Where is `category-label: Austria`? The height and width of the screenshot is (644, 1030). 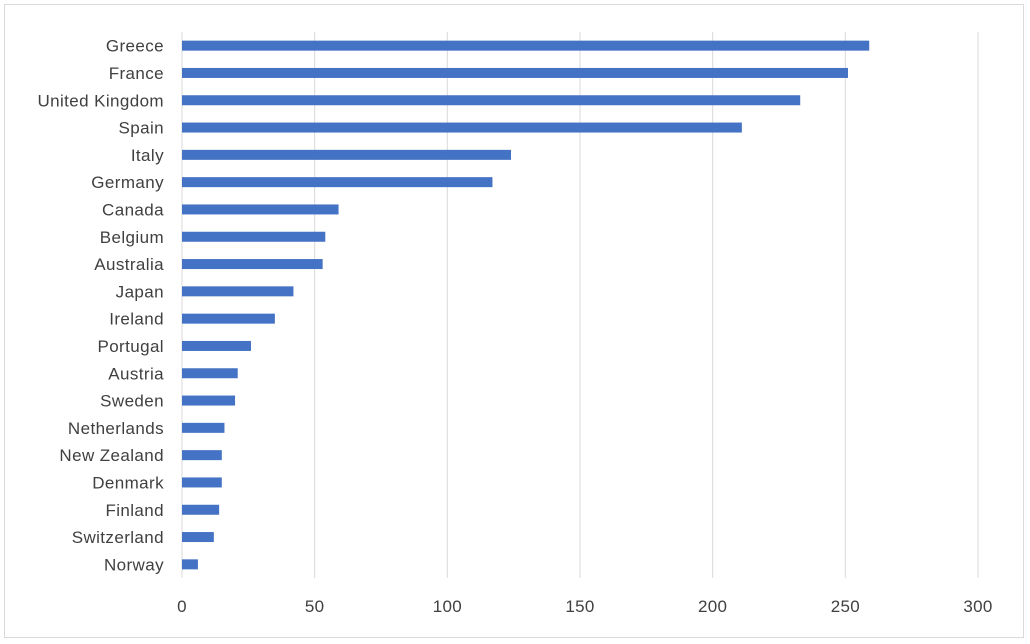 category-label: Austria is located at coordinates (136, 373).